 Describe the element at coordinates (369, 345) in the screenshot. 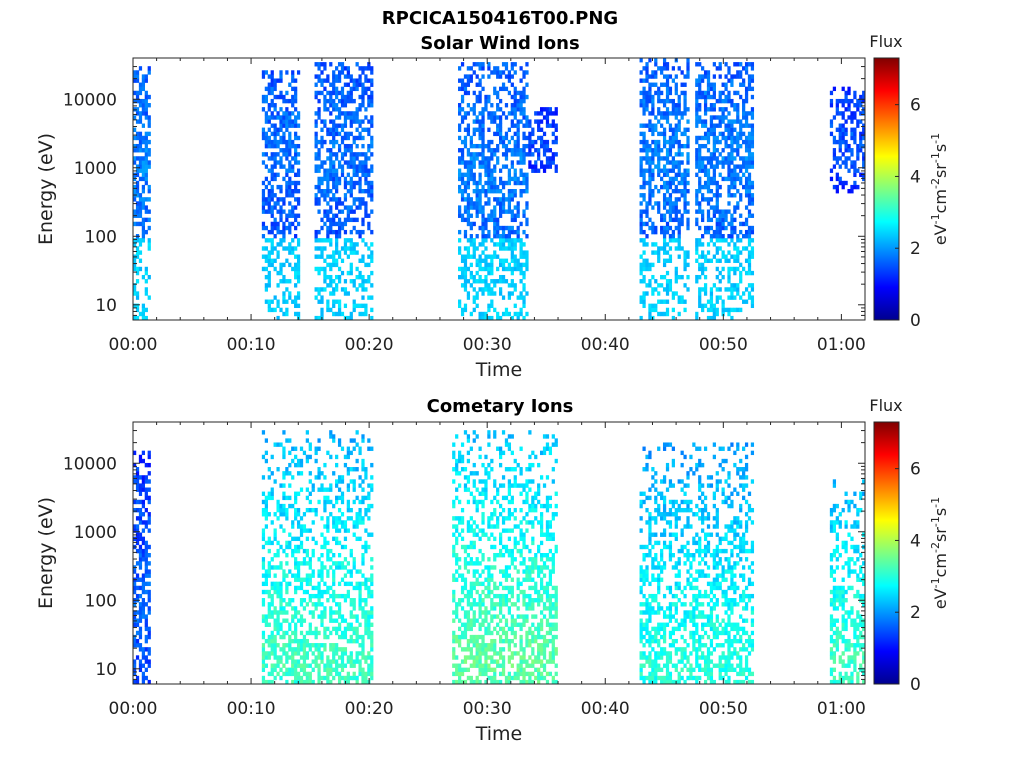

I see `x-tick-label: 00:20` at that location.